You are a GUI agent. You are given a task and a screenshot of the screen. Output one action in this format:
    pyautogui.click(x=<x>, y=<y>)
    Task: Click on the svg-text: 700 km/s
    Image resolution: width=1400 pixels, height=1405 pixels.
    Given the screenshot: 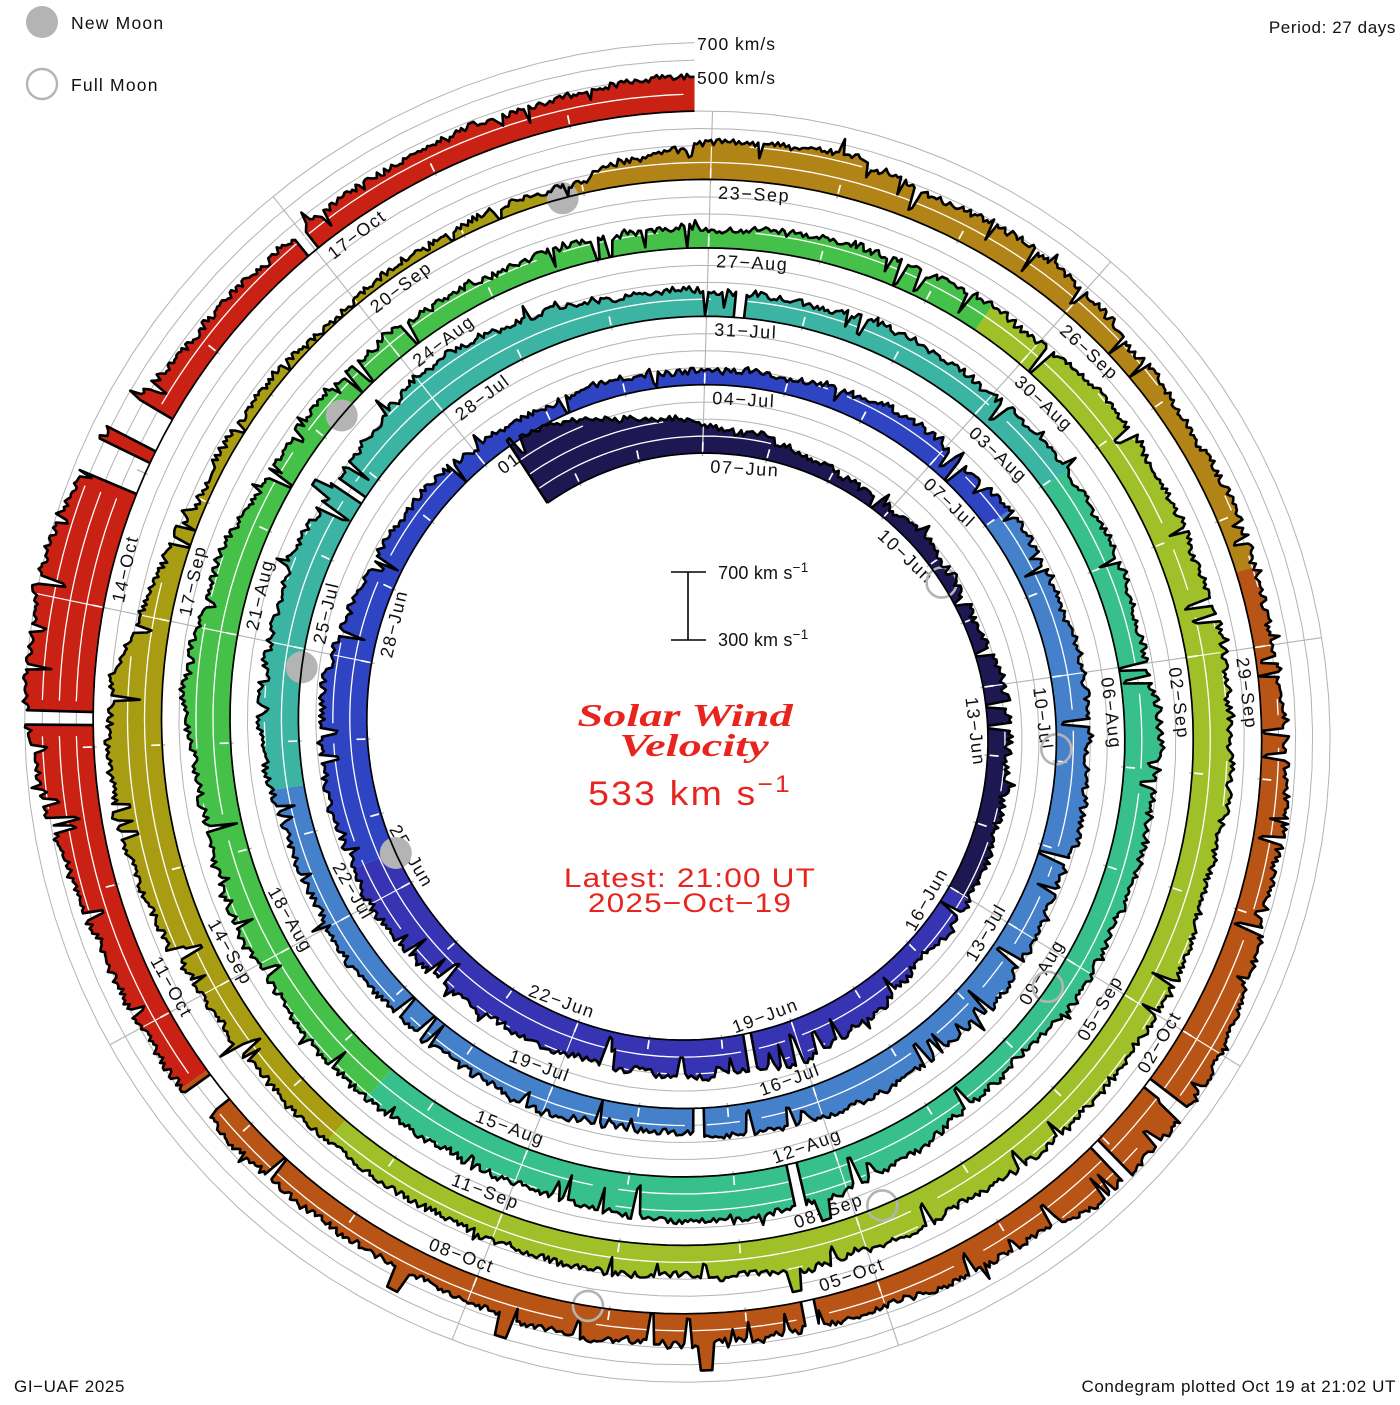 What is the action you would take?
    pyautogui.click(x=736, y=44)
    